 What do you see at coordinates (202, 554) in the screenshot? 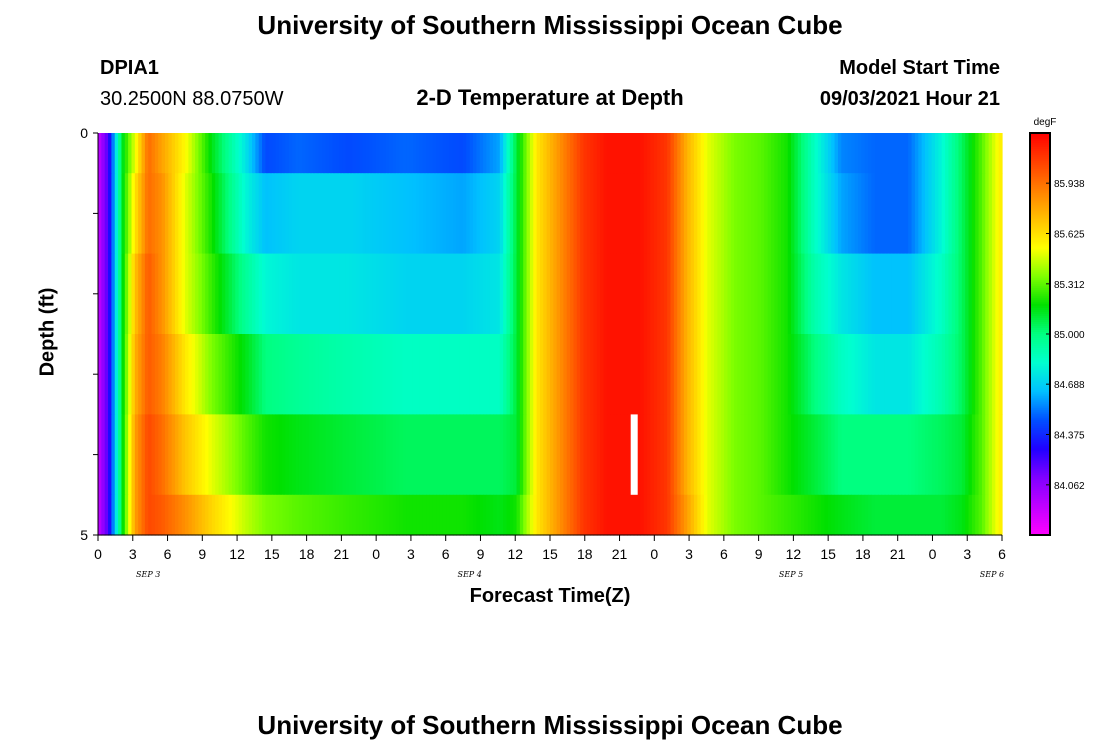
I see `x-tick-label: 9` at bounding box center [202, 554].